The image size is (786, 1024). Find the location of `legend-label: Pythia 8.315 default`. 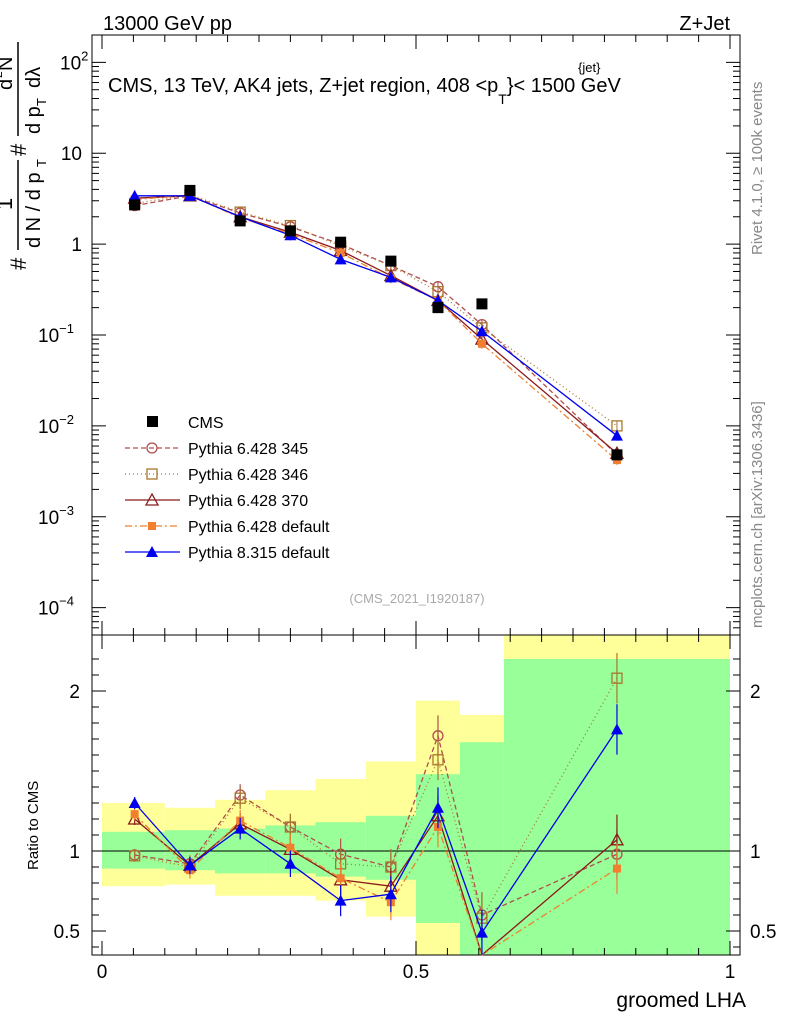

legend-label: Pythia 8.315 default is located at coordinates (259, 553).